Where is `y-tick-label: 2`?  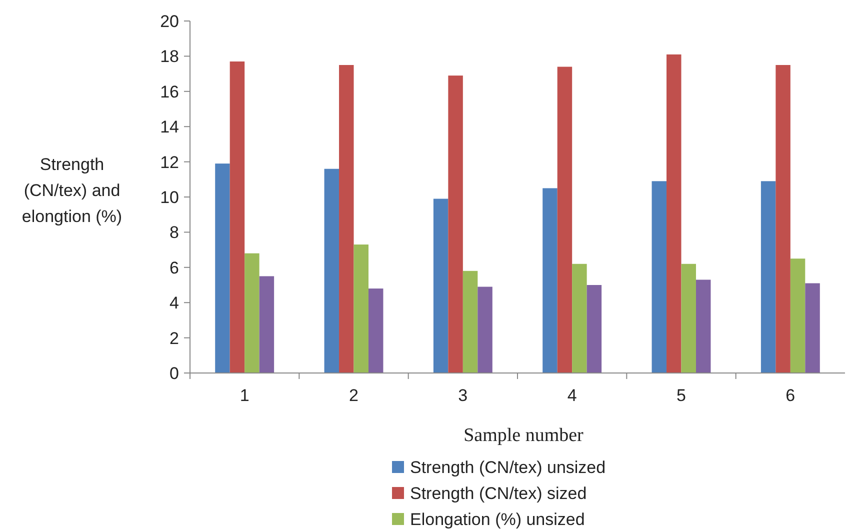 y-tick-label: 2 is located at coordinates (174, 338).